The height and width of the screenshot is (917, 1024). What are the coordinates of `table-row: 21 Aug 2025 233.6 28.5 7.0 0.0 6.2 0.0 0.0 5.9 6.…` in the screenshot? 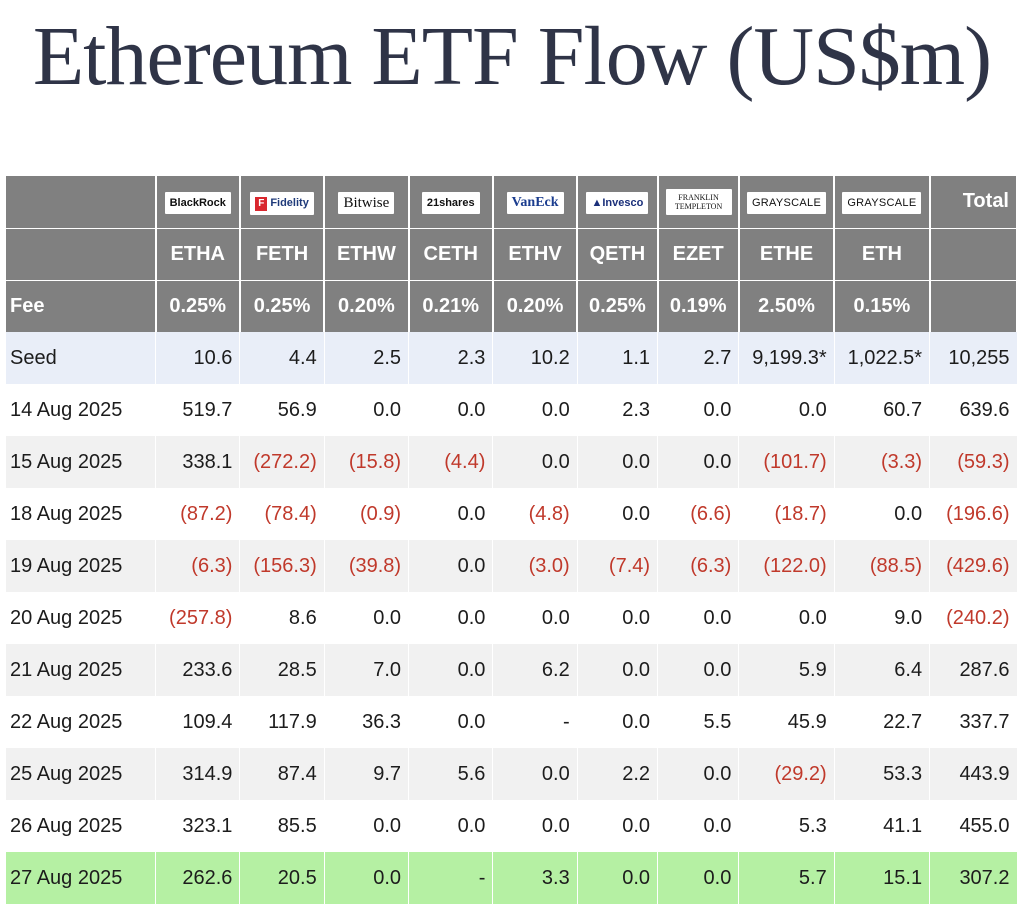 It's located at (512, 670).